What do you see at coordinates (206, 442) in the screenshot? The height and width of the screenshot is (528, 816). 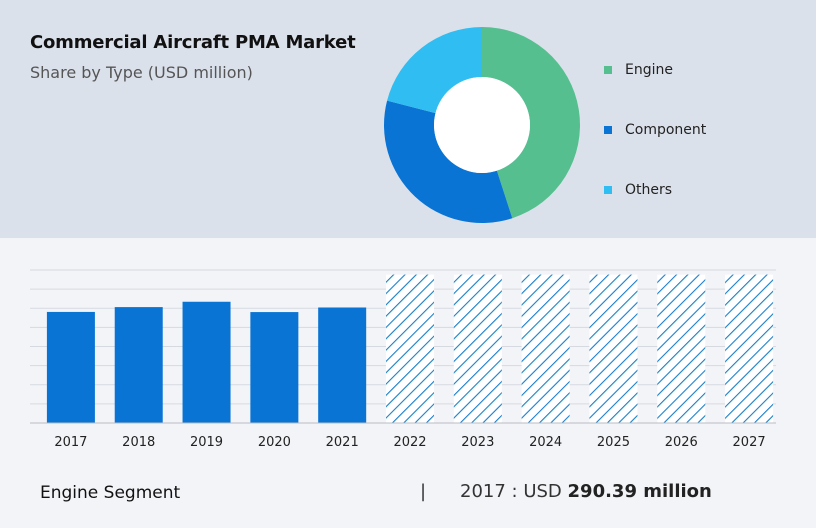 I see `x-tick-label-2019: 2019` at bounding box center [206, 442].